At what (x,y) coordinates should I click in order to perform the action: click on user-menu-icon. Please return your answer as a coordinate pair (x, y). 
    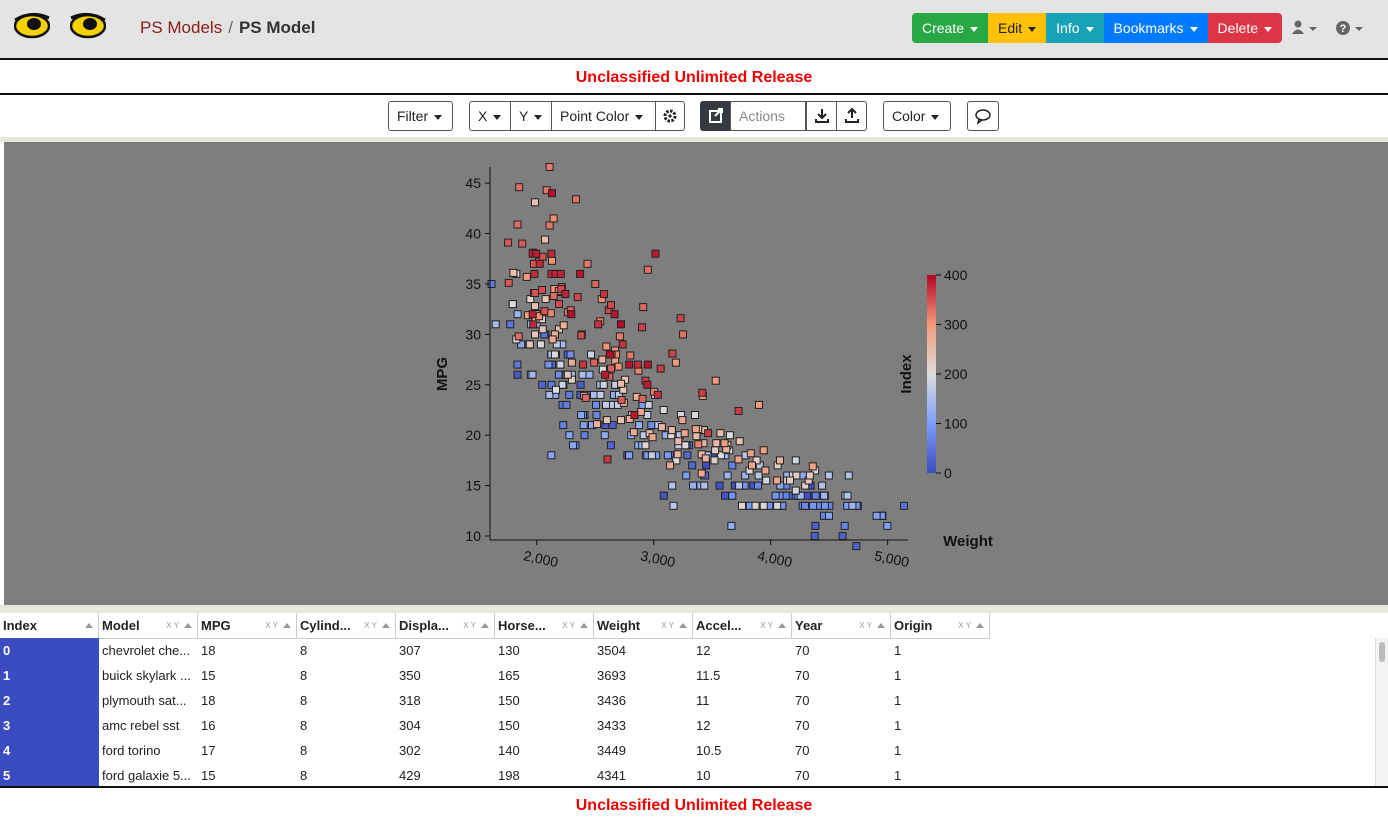
    Looking at the image, I should click on (1306, 29).